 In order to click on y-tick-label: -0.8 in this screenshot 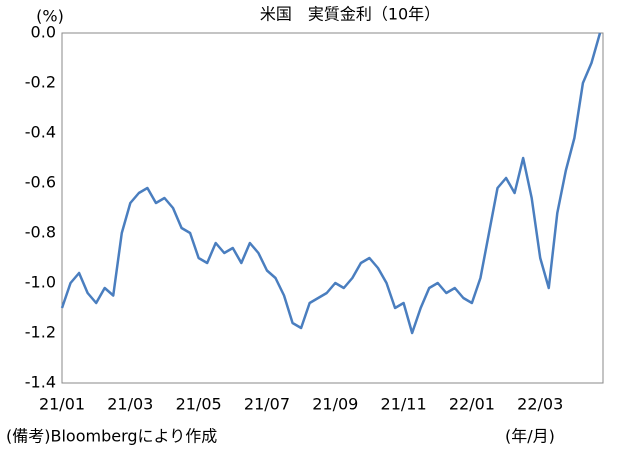, I will do `click(40, 232)`.